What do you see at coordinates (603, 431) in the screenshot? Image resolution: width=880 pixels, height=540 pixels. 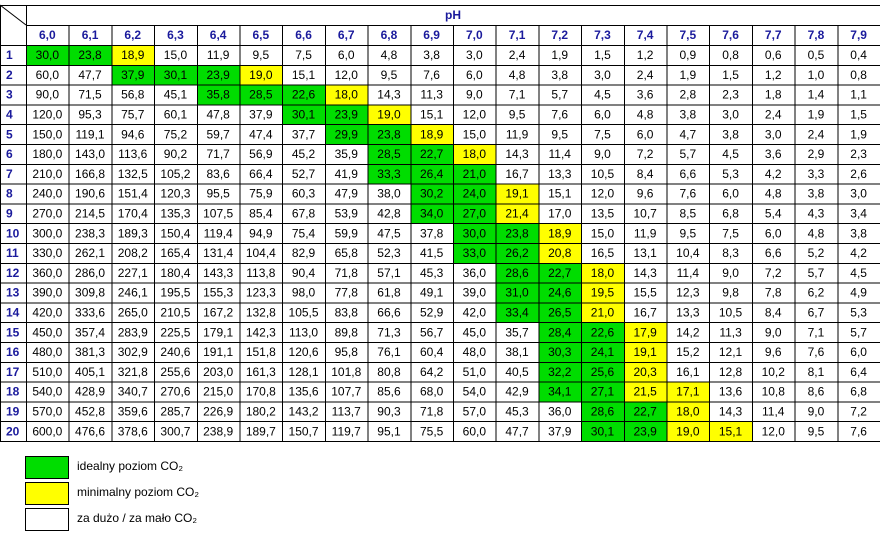 I see `cell-value: 30,1` at bounding box center [603, 431].